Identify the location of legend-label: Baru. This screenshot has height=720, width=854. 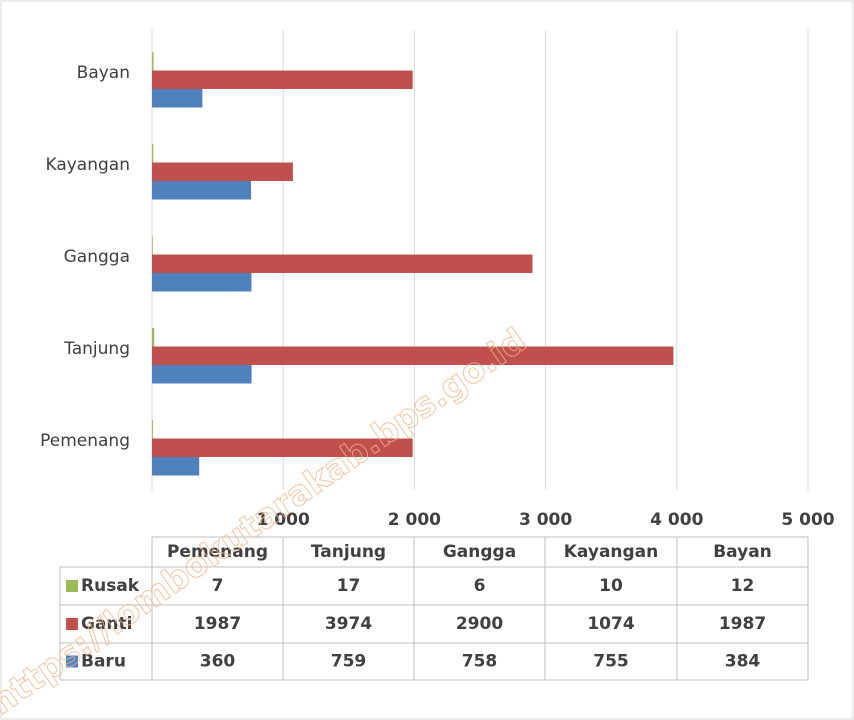
(103, 662).